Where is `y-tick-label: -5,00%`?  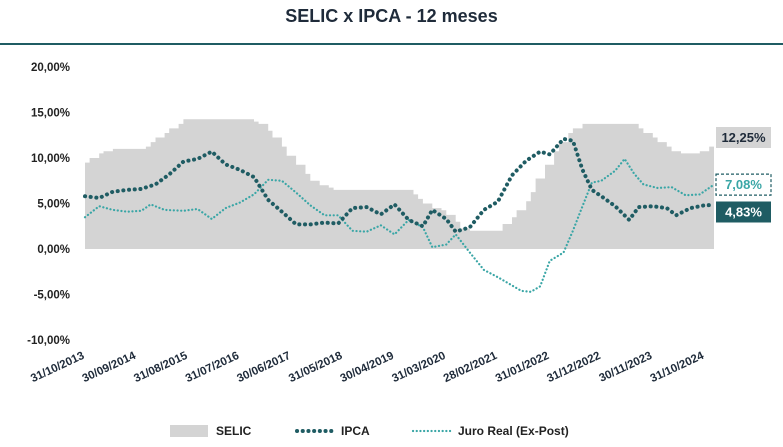 y-tick-label: -5,00% is located at coordinates (52, 296).